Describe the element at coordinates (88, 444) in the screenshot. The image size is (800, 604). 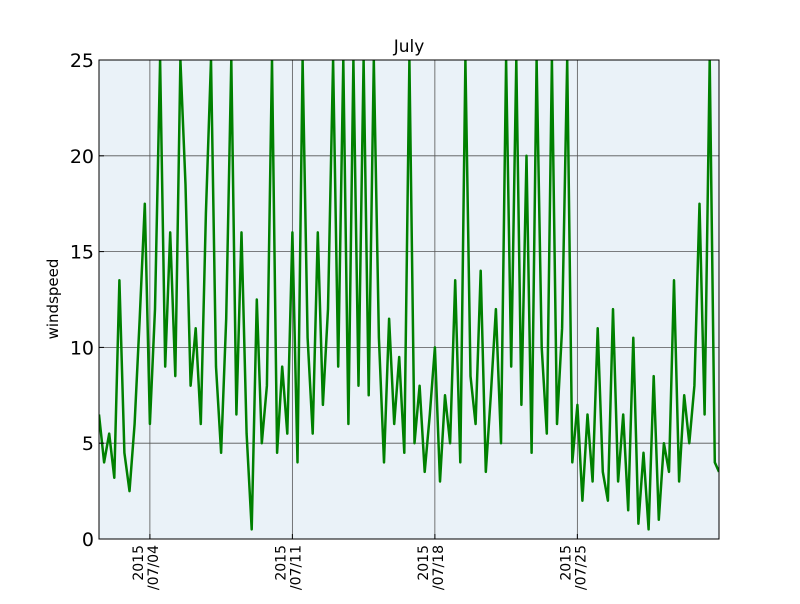
I see `y-tick-label: 5` at that location.